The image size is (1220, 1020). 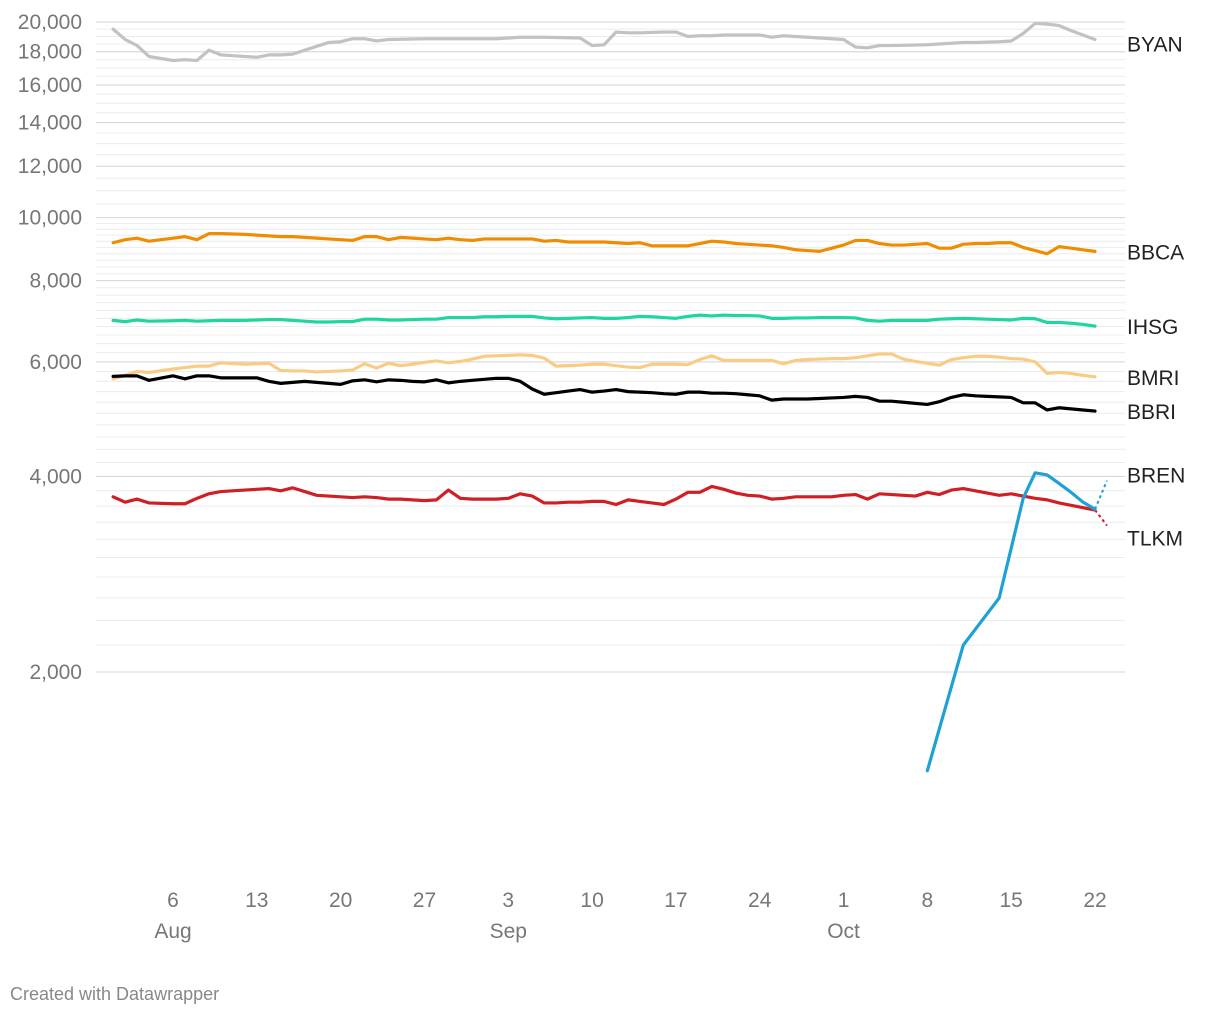 I want to click on x-axis: 6 Aug 13 20 27 3 Sep 10 17 24 1 Oct 8 15 22, so click(x=630, y=916).